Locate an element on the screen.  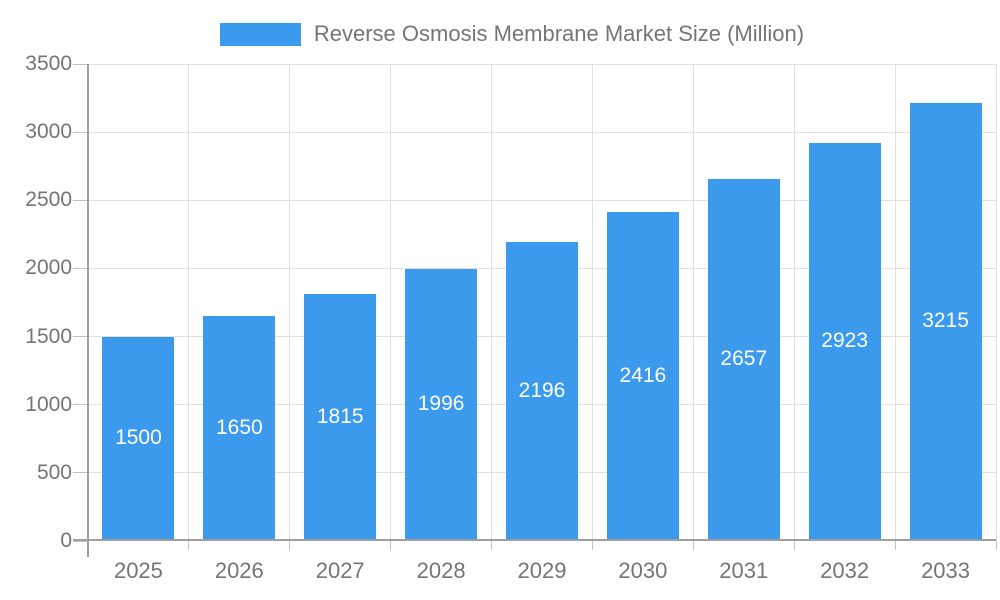
x-axis-label: 2026 is located at coordinates (239, 570).